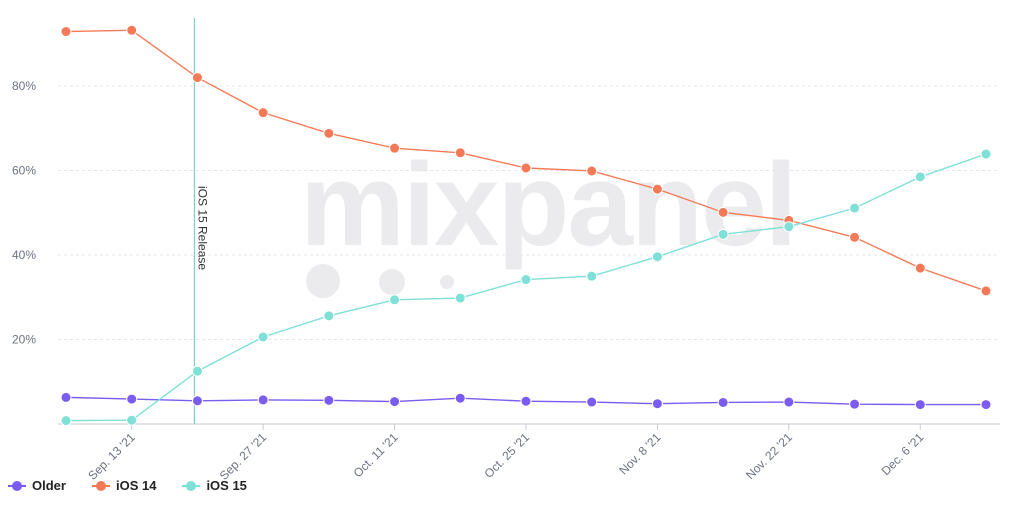 The width and height of the screenshot is (1024, 506). I want to click on legend-item-older: Older, so click(37, 485).